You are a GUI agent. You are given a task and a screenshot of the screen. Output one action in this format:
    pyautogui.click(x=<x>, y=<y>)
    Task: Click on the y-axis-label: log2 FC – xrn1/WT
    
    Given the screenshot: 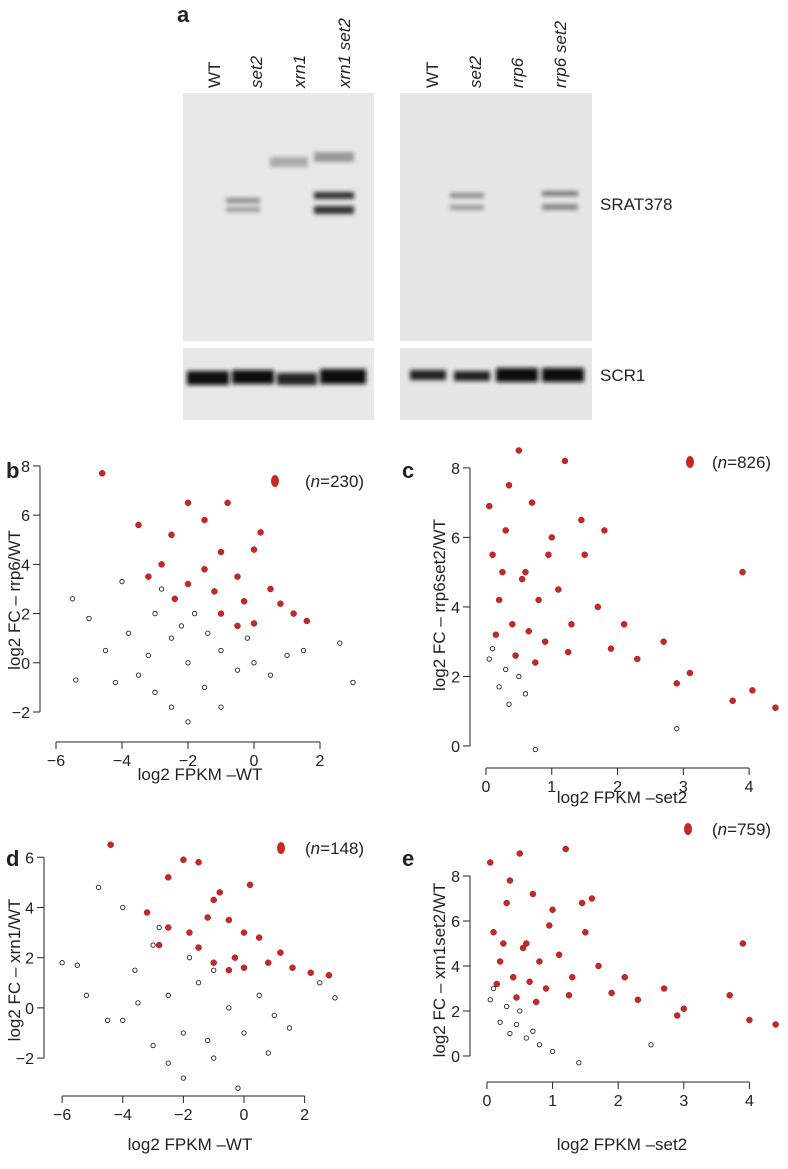 What is the action you would take?
    pyautogui.click(x=14, y=970)
    